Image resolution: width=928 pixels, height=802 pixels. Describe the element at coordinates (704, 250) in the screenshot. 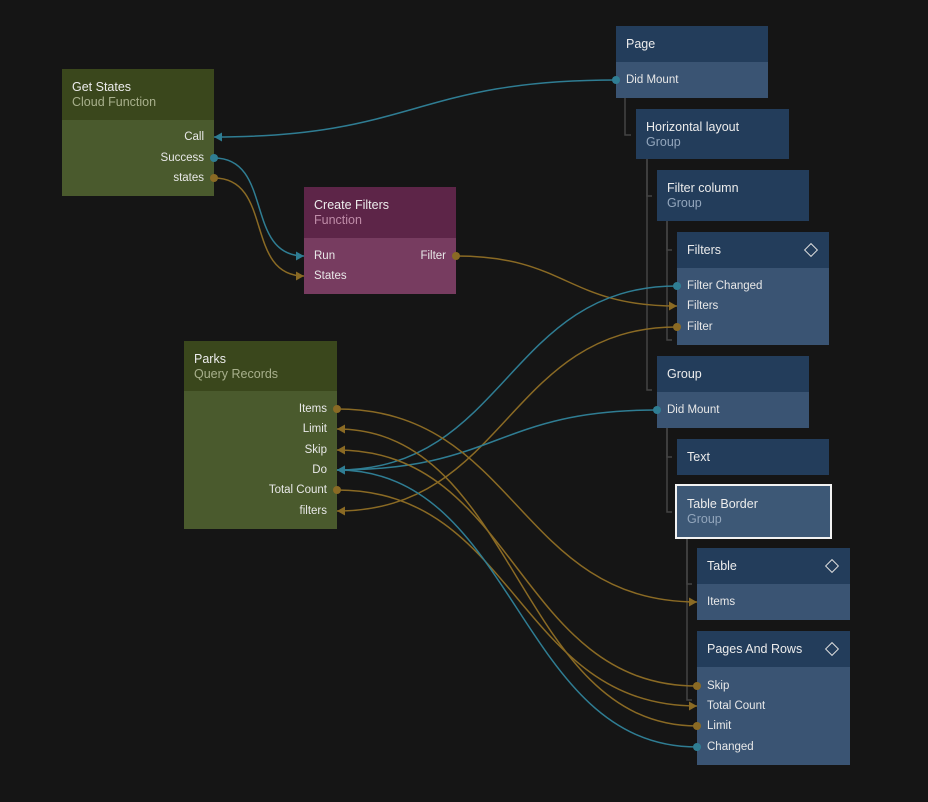

I see `node-title: Filters` at that location.